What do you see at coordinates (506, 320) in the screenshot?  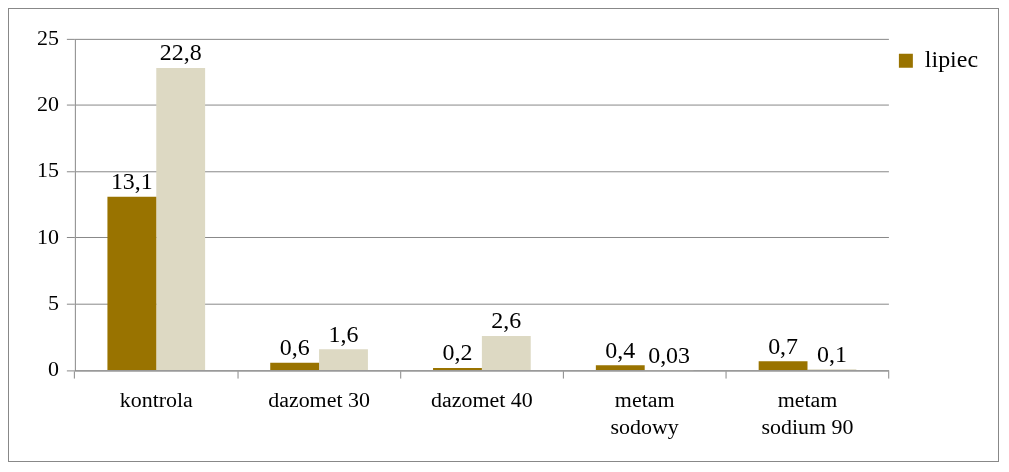 I see `data-label: 2,6` at bounding box center [506, 320].